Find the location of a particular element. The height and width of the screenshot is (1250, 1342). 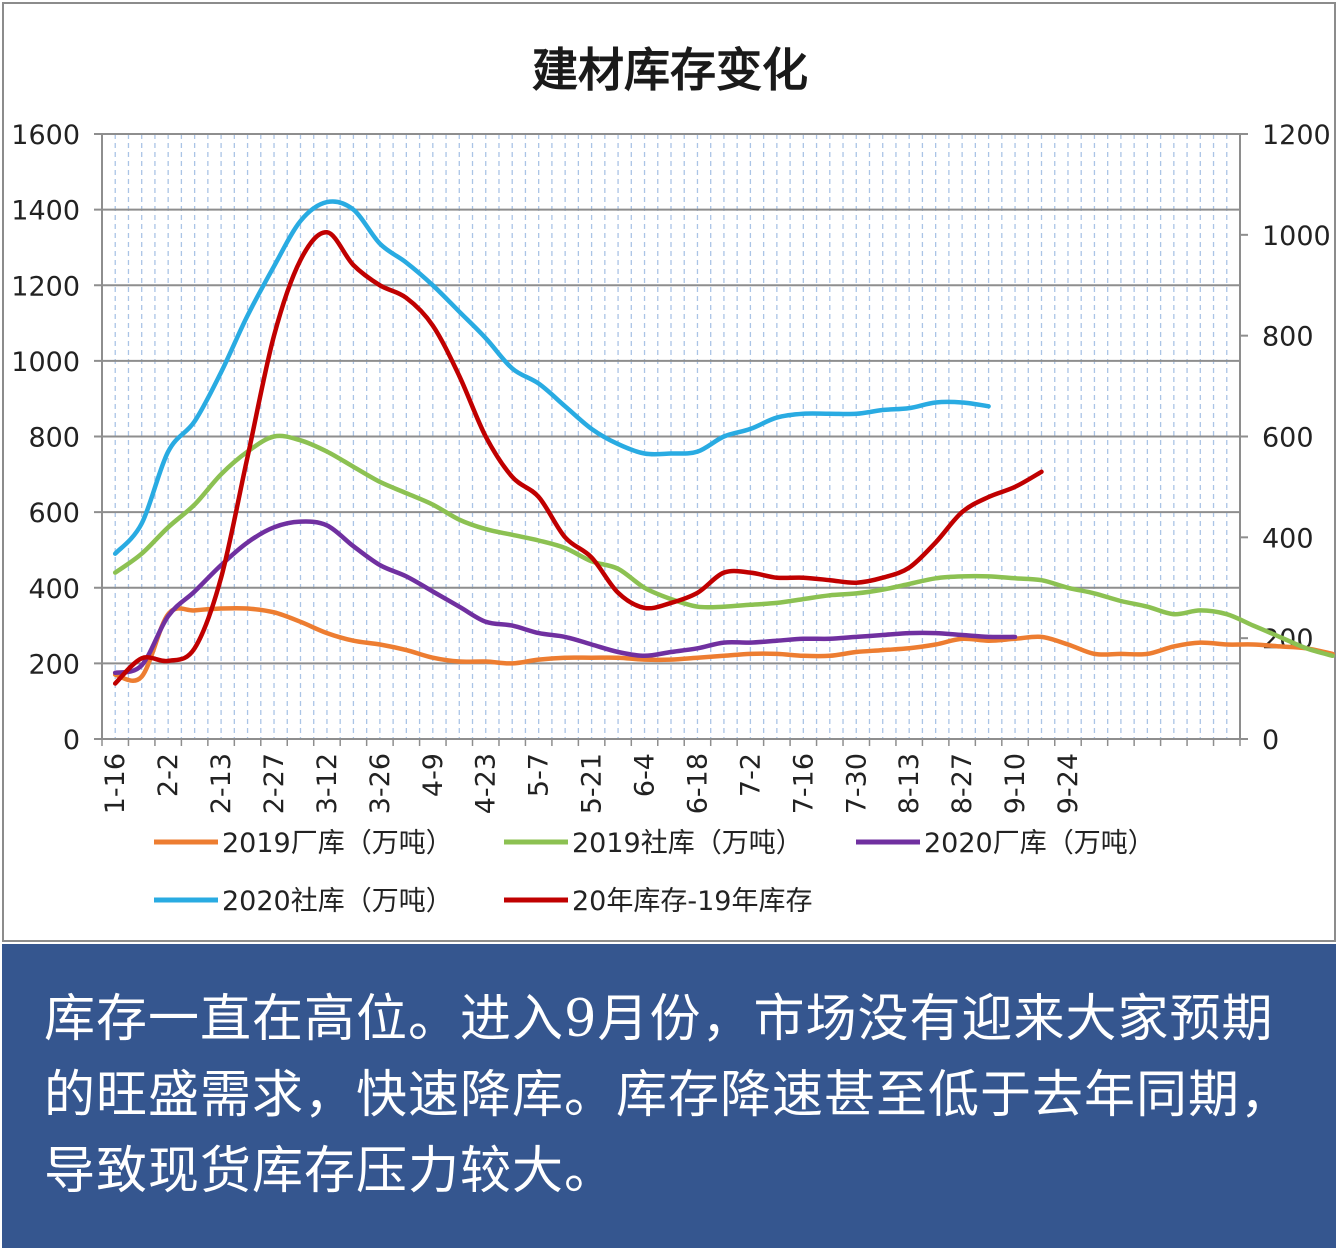

x-tick-label: 4-23 is located at coordinates (486, 783).